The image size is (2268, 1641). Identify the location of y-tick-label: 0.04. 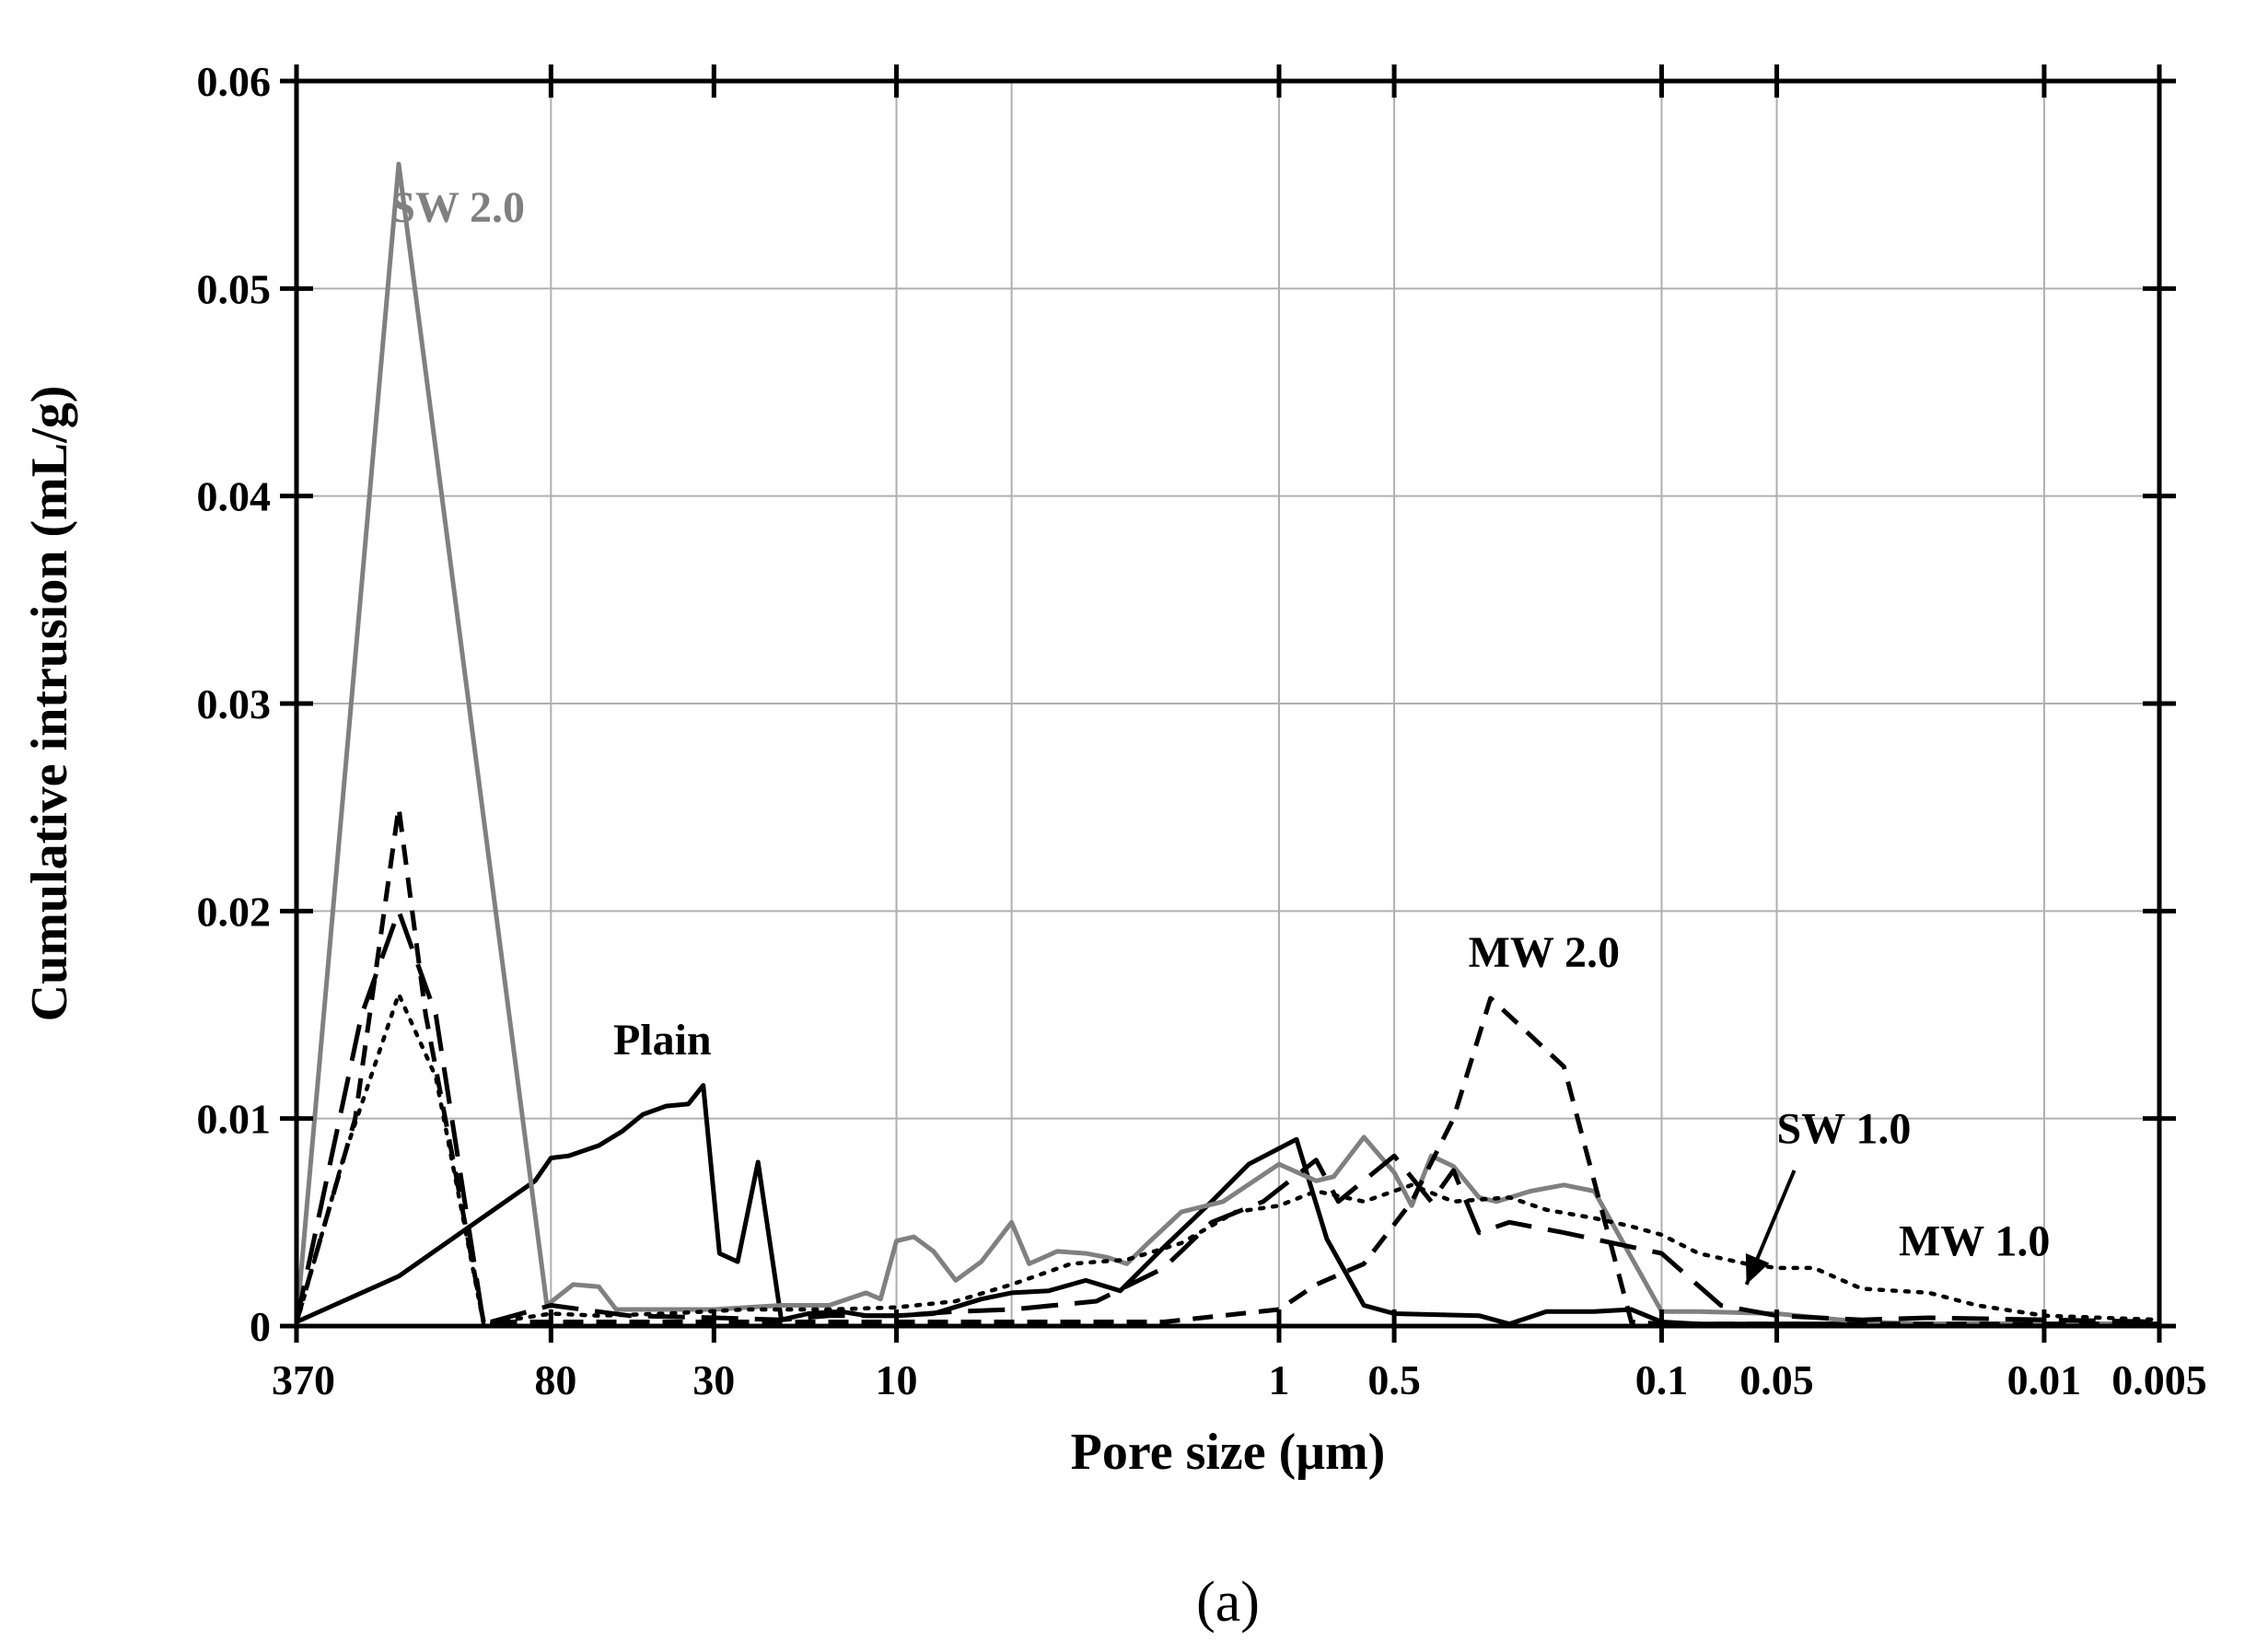
(234, 496).